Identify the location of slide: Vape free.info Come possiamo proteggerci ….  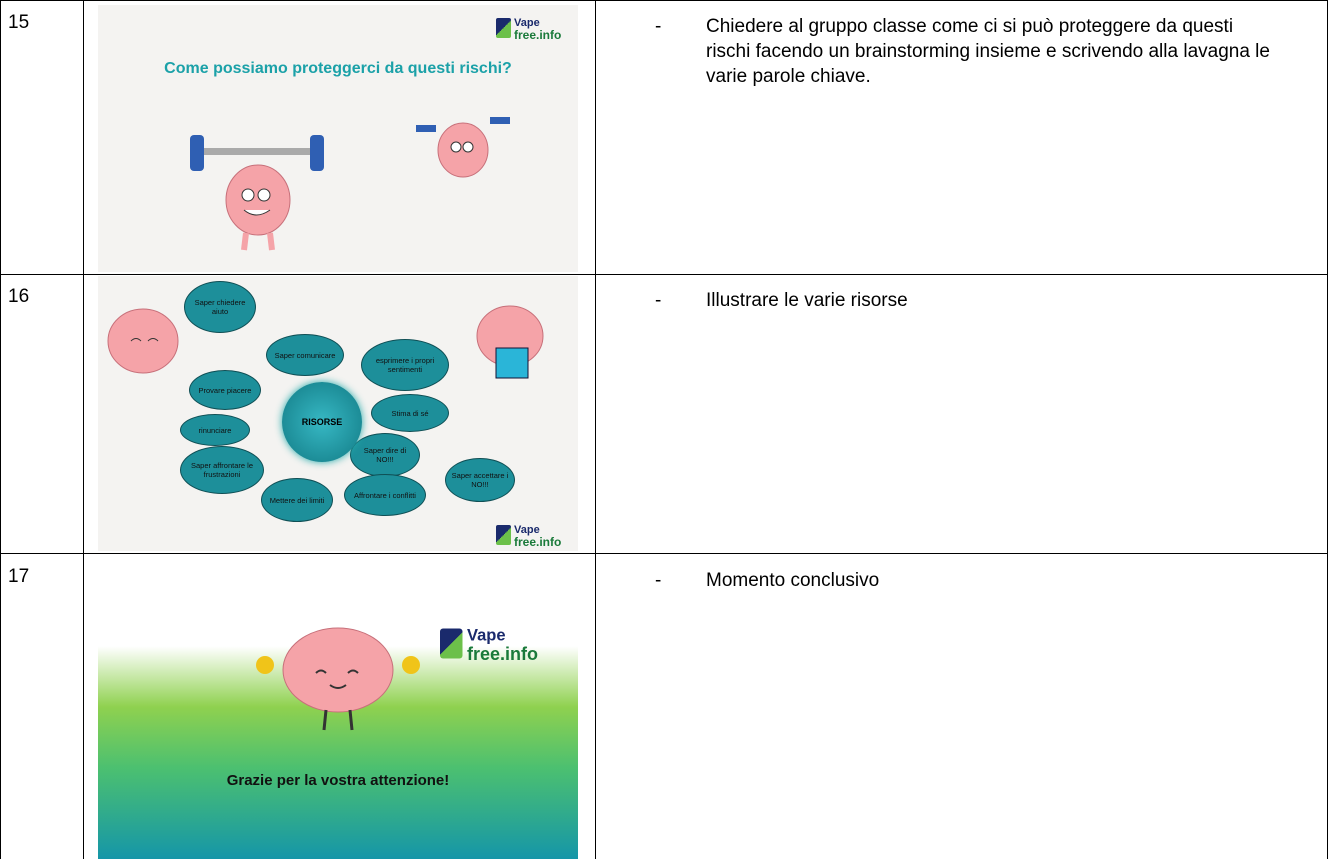
(338, 138).